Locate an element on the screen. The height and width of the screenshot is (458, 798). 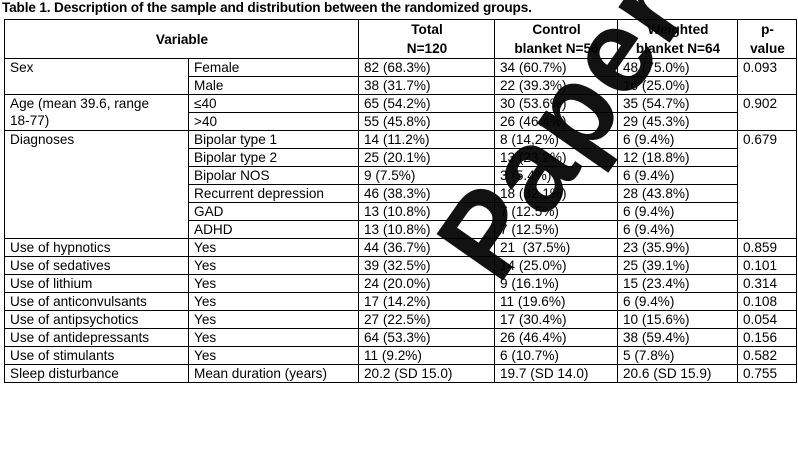
table-row: GAD 13 (10.8%) 7 (12.5%) 6 (9.4%) is located at coordinates (401, 211).